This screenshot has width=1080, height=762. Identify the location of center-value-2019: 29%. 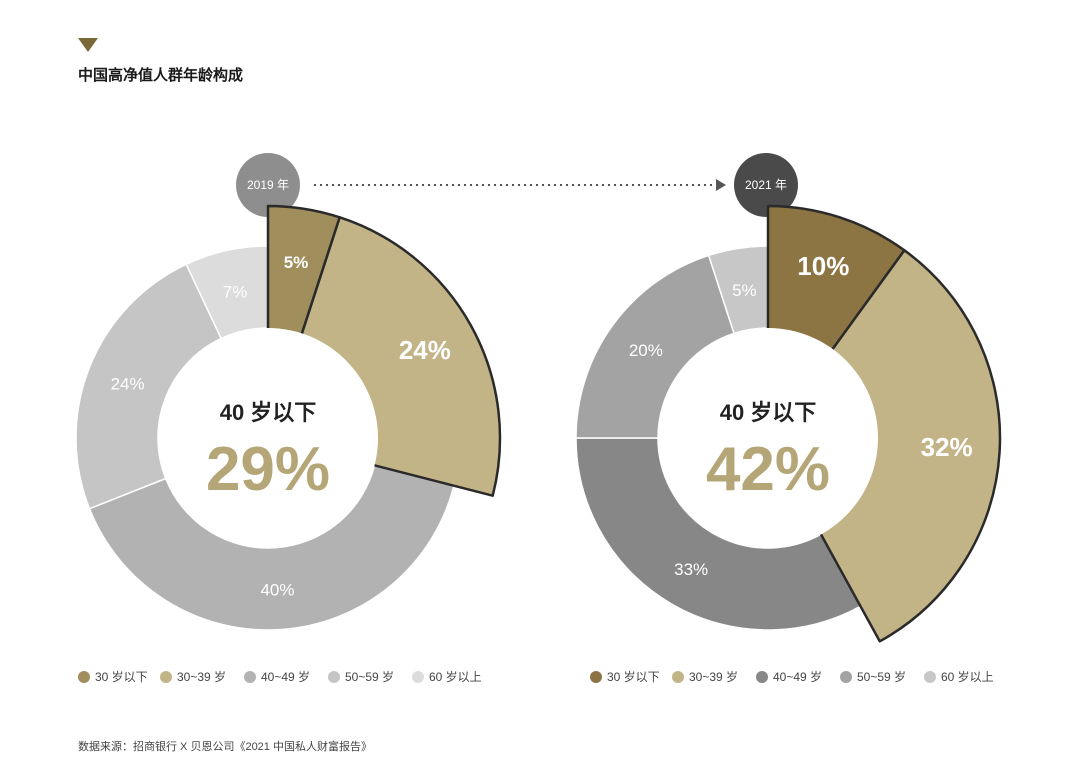
(268, 469).